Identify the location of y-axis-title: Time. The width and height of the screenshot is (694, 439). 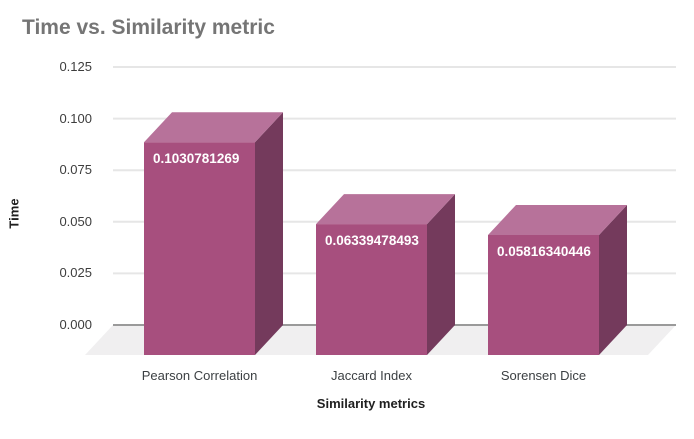
(14, 213).